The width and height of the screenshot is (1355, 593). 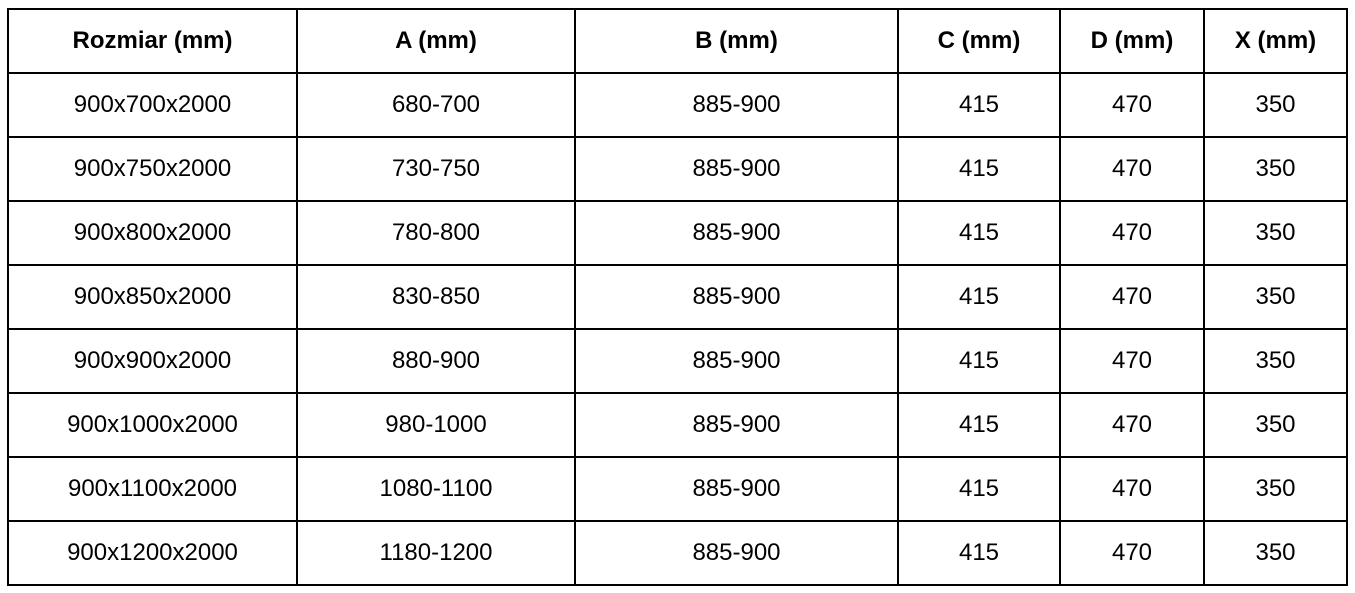 I want to click on cell-size: 900x700x2000, so click(x=152, y=105).